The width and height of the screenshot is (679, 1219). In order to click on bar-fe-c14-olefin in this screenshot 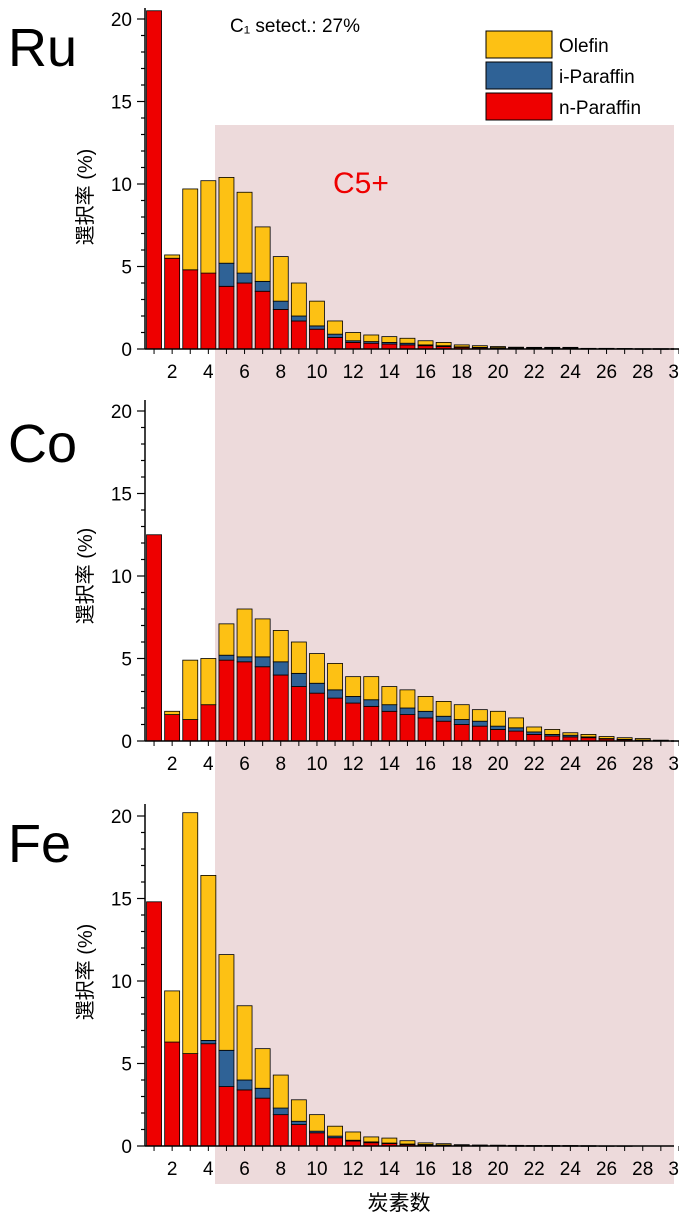, I will do `click(389, 1140)`.